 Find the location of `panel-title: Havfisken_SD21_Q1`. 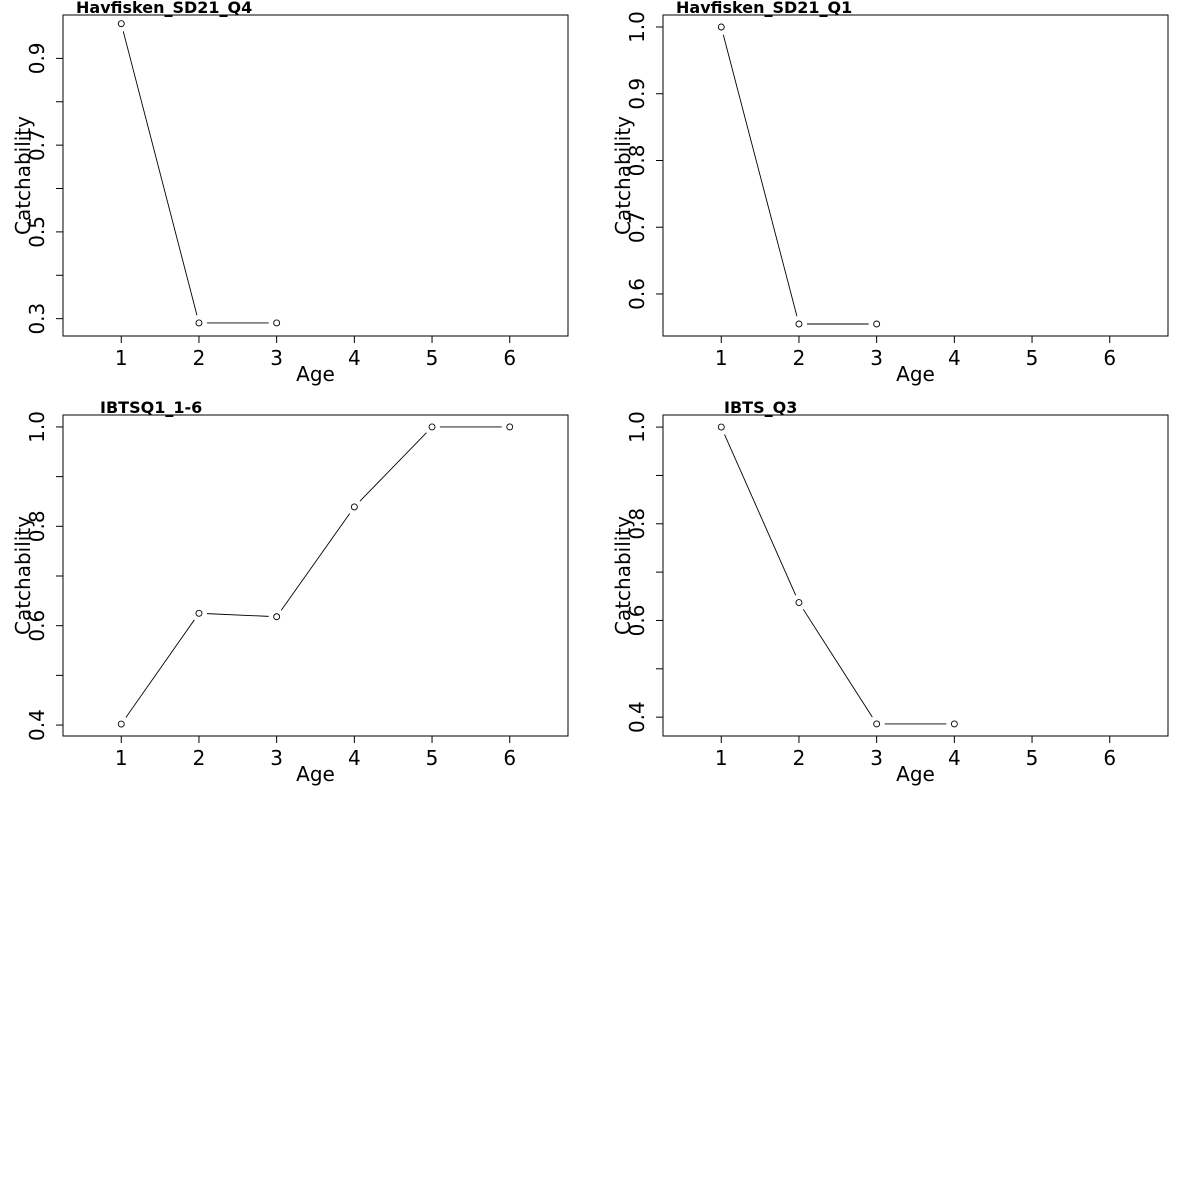

panel-title: Havfisken_SD21_Q1 is located at coordinates (764, 8).